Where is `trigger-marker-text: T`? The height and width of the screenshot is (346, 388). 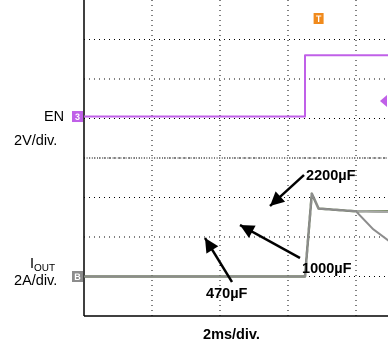 trigger-marker-text: T is located at coordinates (319, 19).